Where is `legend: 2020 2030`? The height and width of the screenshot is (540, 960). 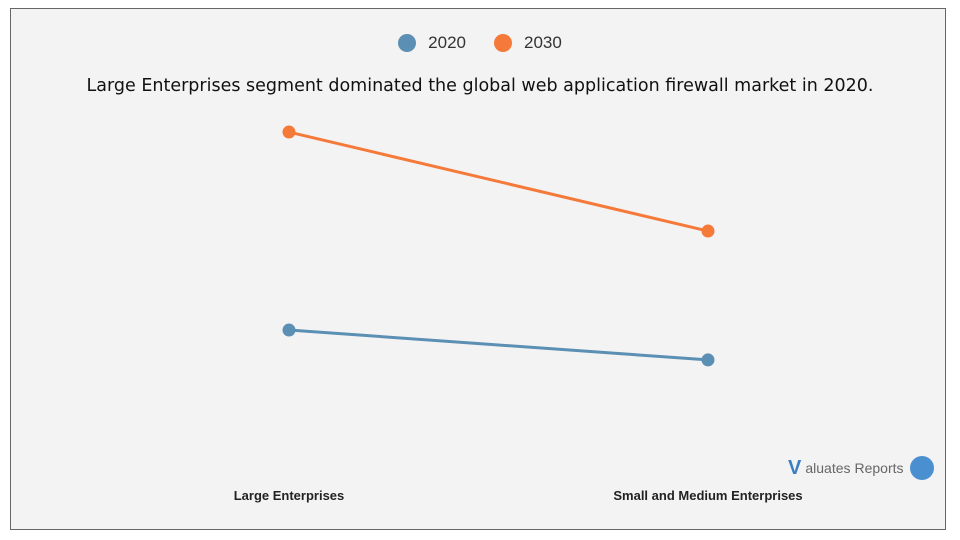 legend: 2020 2030 is located at coordinates (480, 43).